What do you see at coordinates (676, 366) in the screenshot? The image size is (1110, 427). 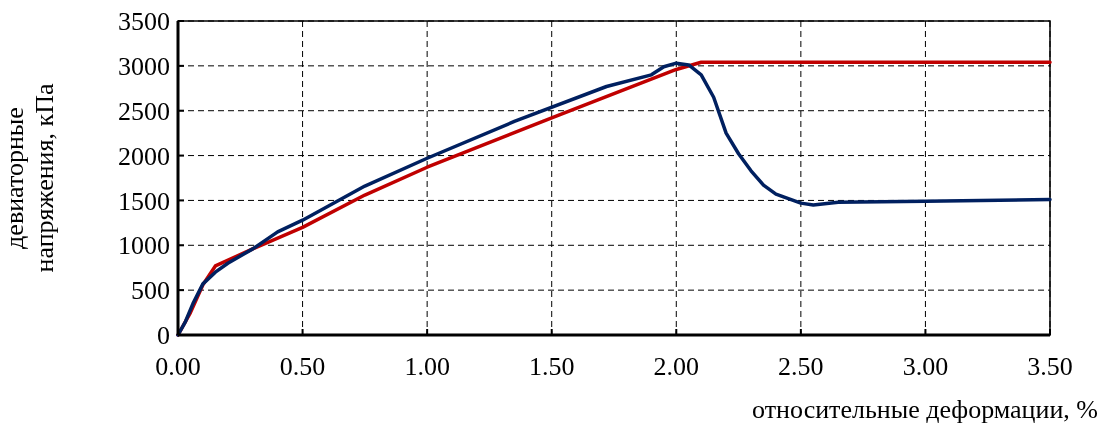 I see `x-tick-label: 2.00` at bounding box center [676, 366].